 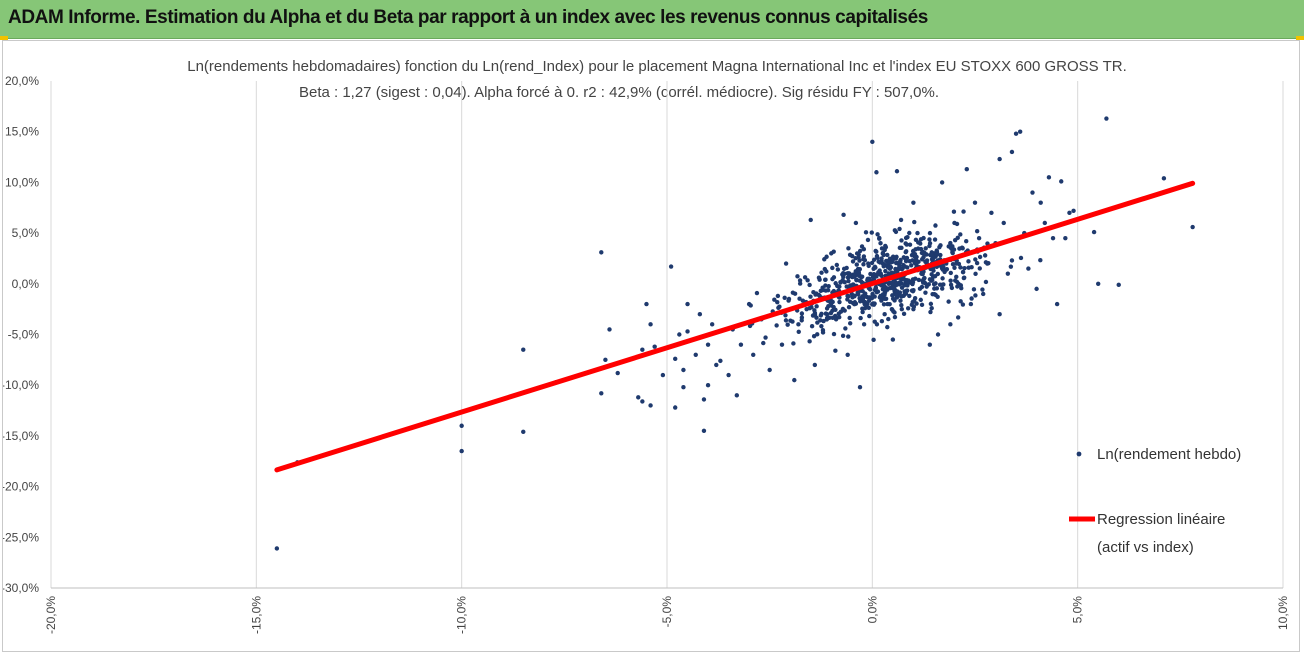 What do you see at coordinates (462, 615) in the screenshot?
I see `x-tick-label: -10,0%` at bounding box center [462, 615].